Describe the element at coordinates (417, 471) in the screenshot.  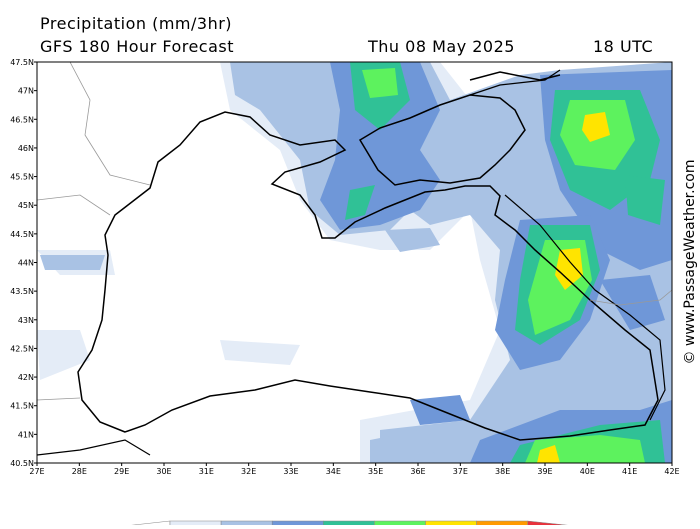
I see `lon-label: 36E` at that location.